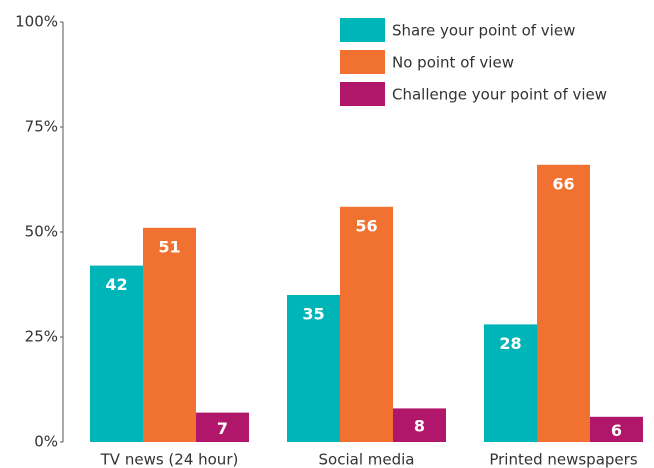 This screenshot has height=468, width=654. What do you see at coordinates (367, 459) in the screenshot?
I see `x-tick-label: Social media` at bounding box center [367, 459].